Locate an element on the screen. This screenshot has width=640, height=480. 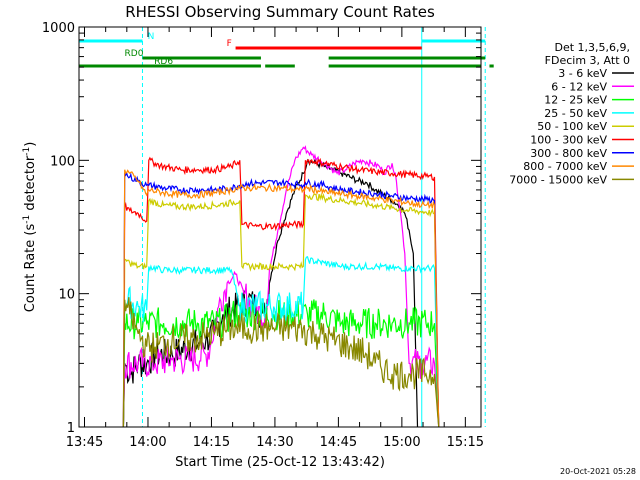
y-tick-label: 1000 is located at coordinates (58, 28).